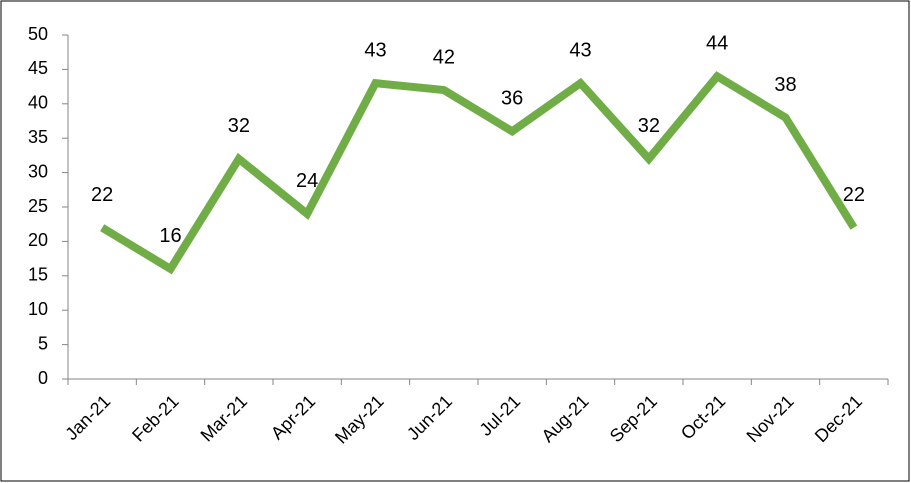 The width and height of the screenshot is (911, 483). What do you see at coordinates (43, 343) in the screenshot?
I see `y-tick-label: 5` at bounding box center [43, 343].